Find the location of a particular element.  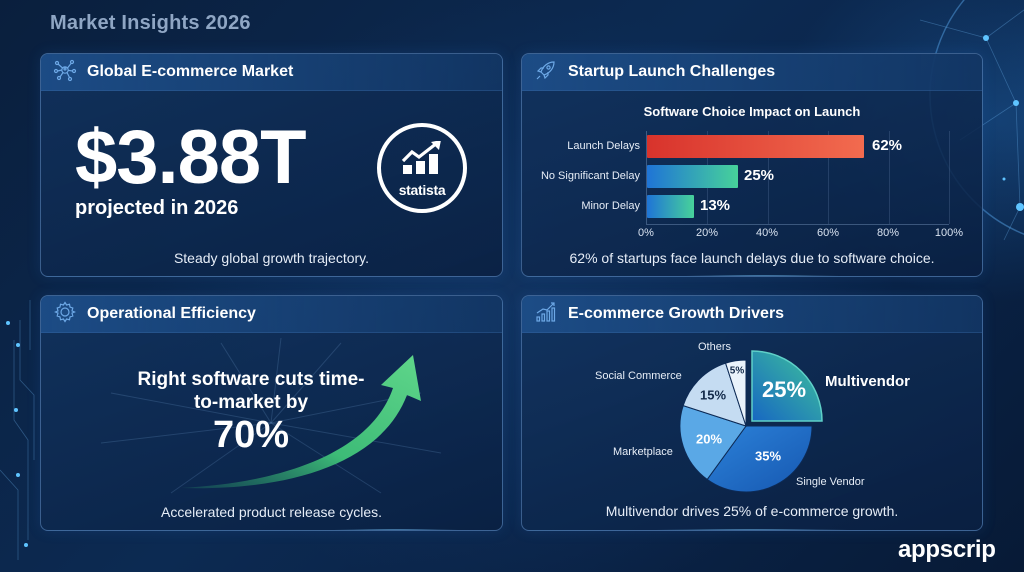

market-value: $3.88T is located at coordinates (191, 157).